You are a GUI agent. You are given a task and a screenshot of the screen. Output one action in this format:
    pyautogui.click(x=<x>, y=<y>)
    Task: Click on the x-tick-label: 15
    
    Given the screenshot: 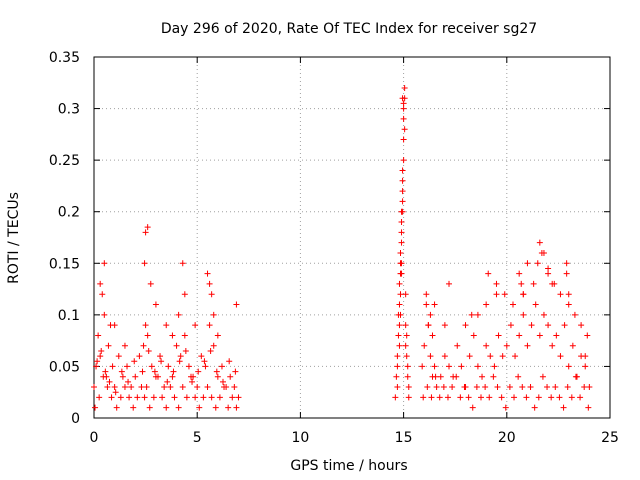 What is the action you would take?
    pyautogui.click(x=404, y=438)
    